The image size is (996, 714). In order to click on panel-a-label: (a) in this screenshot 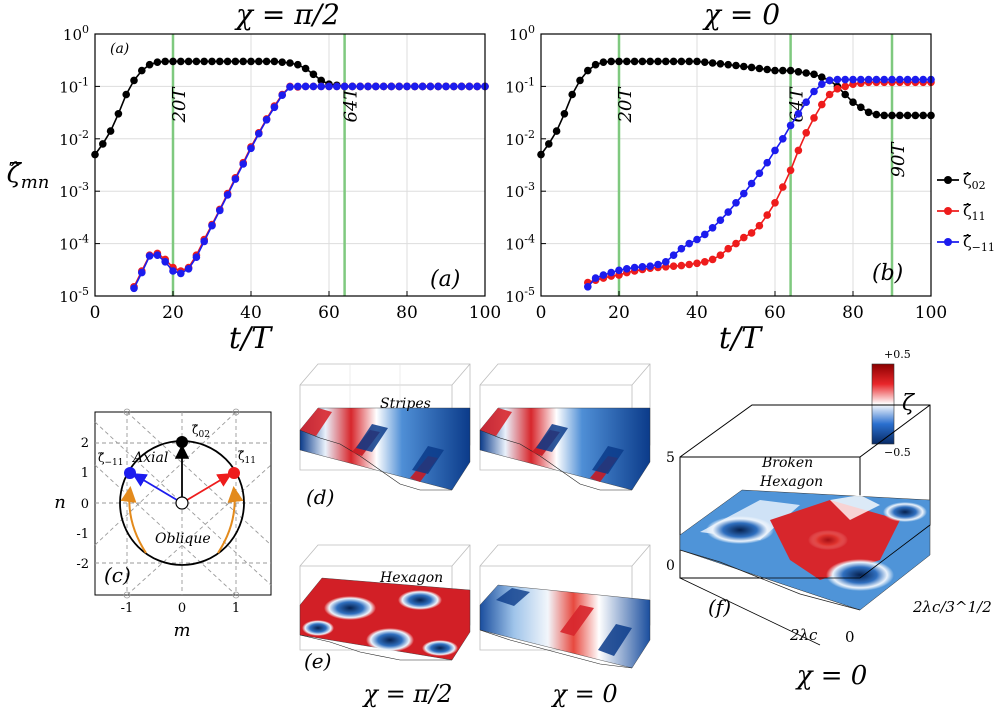, I will do `click(445, 279)`.